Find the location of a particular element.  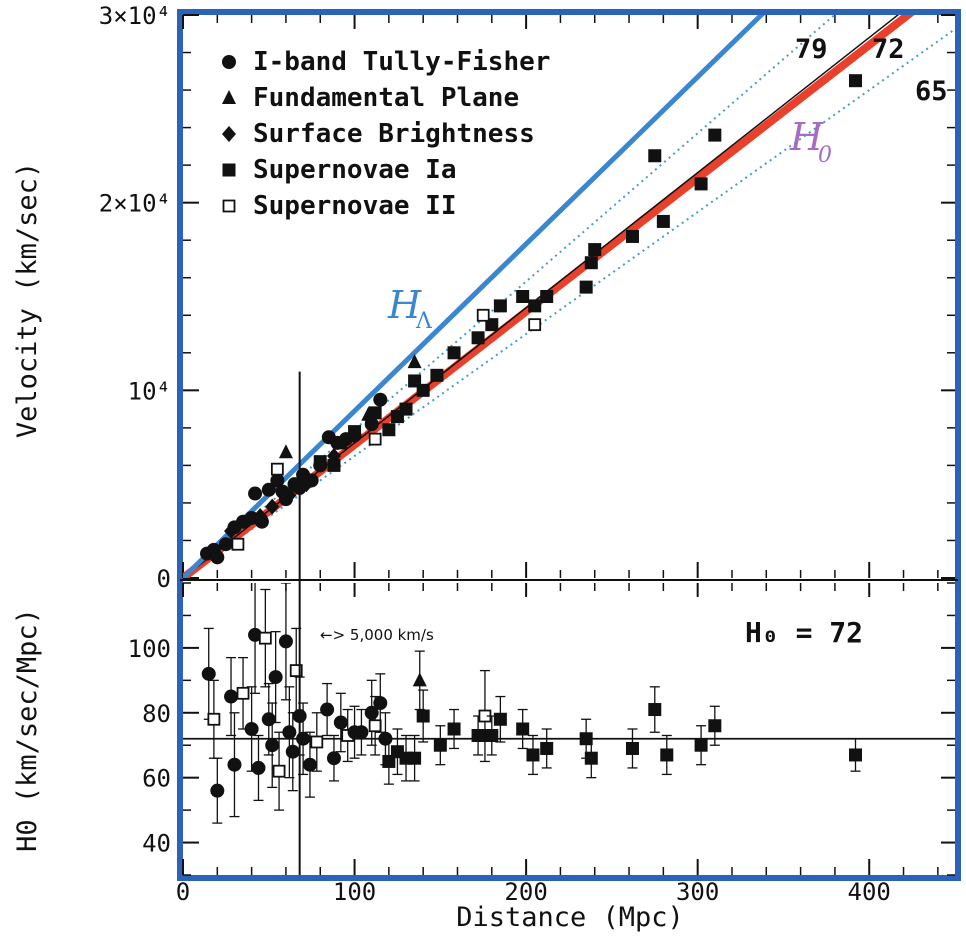

line-label-65: 65 is located at coordinates (931, 91).